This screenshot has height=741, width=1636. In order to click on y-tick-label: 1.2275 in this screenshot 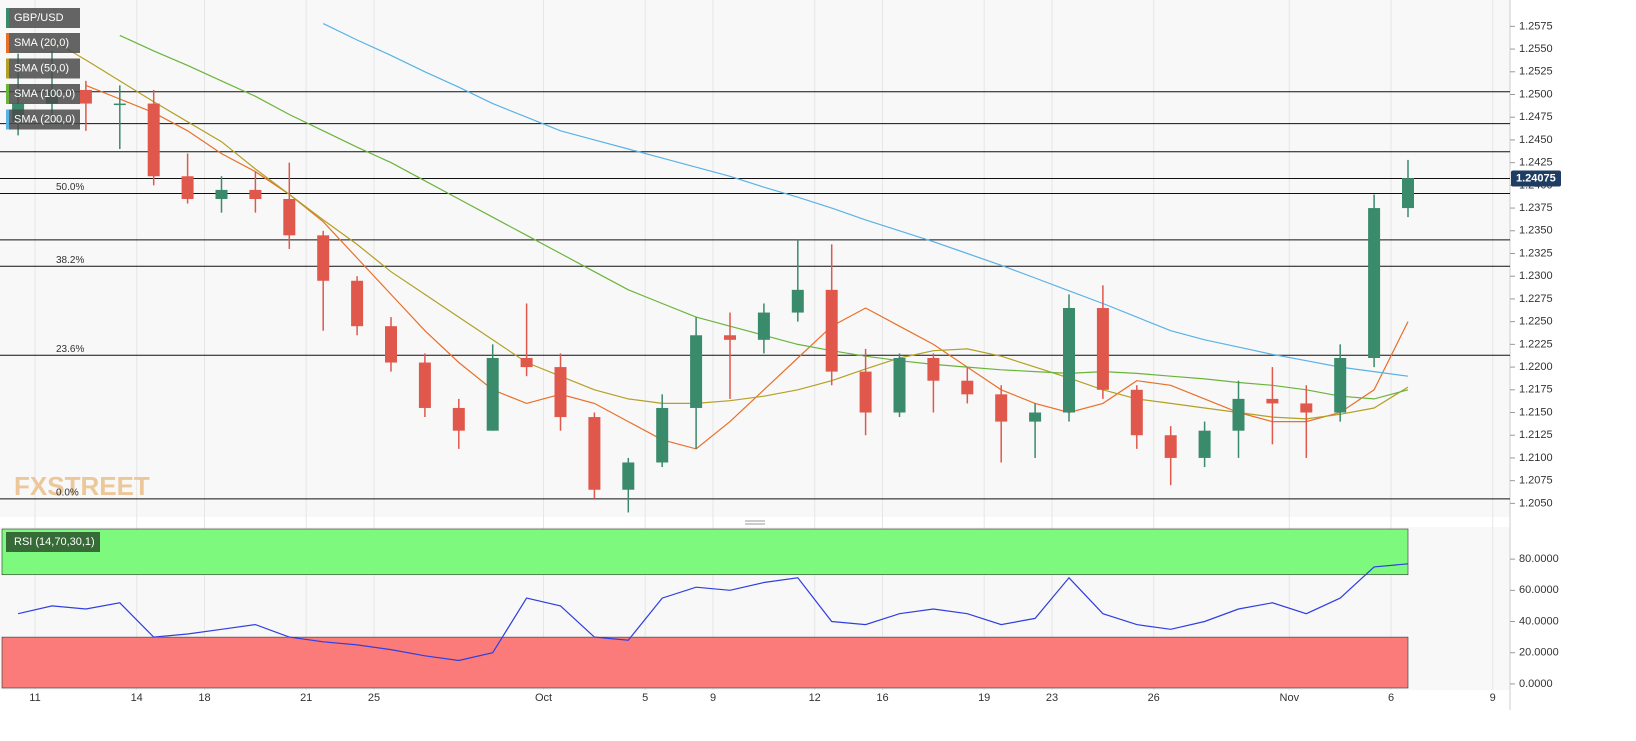, I will do `click(1536, 299)`.